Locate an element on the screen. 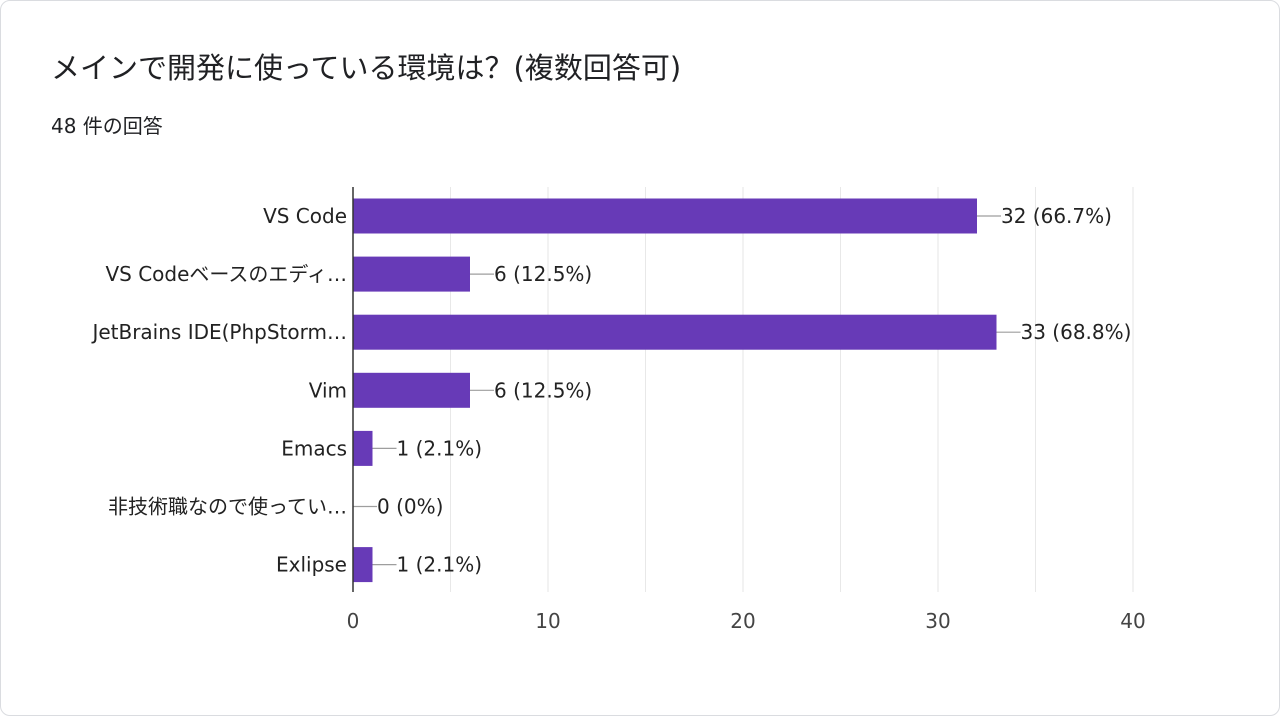  x-tick-label: 20 is located at coordinates (742, 621).